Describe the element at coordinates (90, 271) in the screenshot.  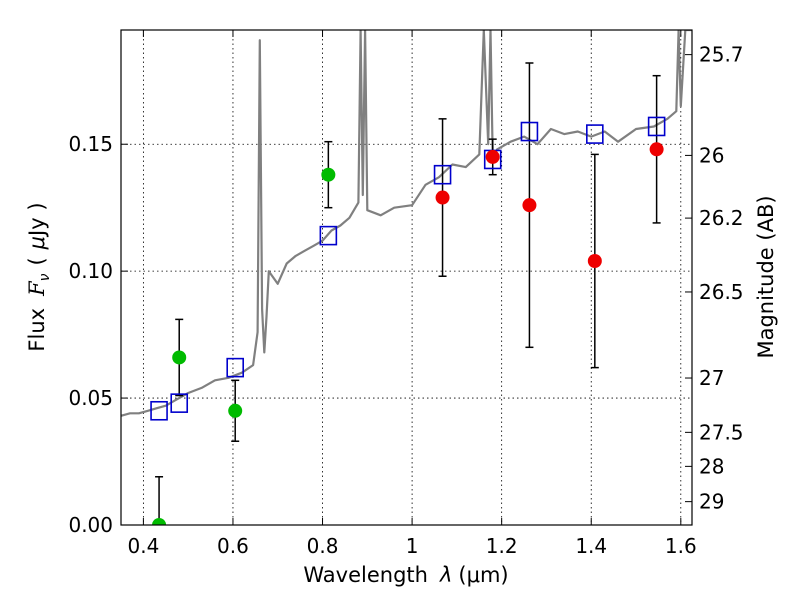
I see `y-tick-label: 0.10` at that location.